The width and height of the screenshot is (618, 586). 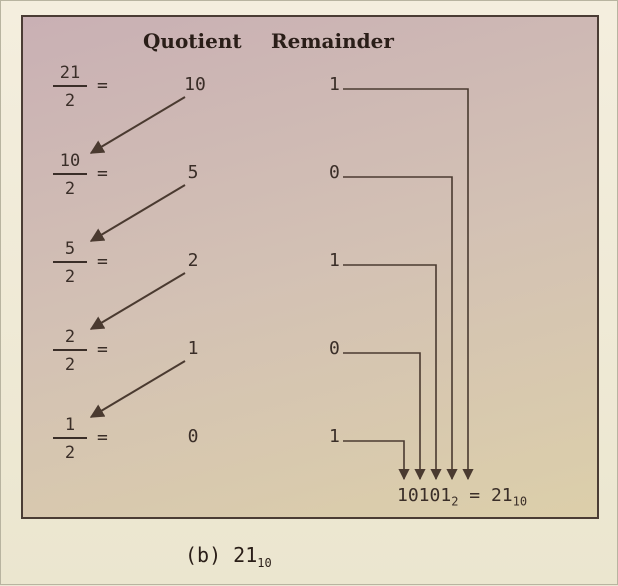 What do you see at coordinates (424, 495) in the screenshot?
I see `binary-digits: 10101` at bounding box center [424, 495].